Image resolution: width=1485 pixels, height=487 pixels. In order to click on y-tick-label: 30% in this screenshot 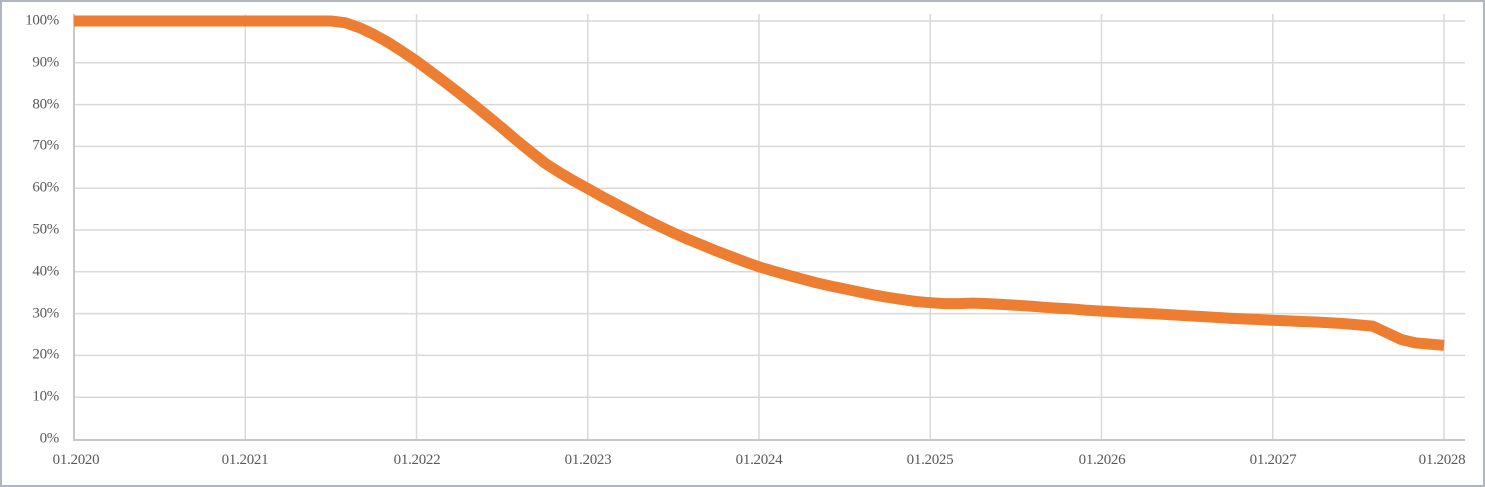, I will do `click(45, 313)`.